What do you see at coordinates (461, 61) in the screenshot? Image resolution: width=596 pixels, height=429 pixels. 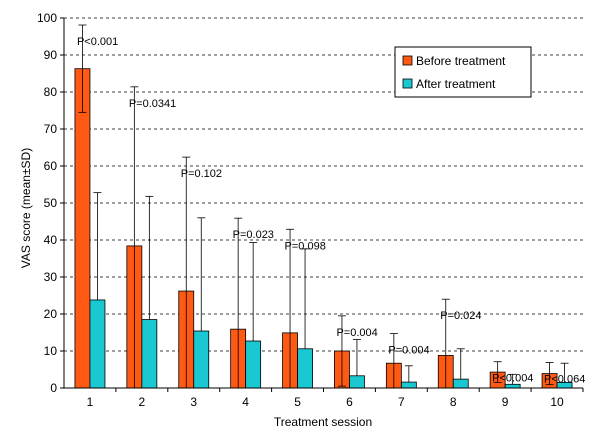 I see `legend-label-before: Before treatment` at bounding box center [461, 61].